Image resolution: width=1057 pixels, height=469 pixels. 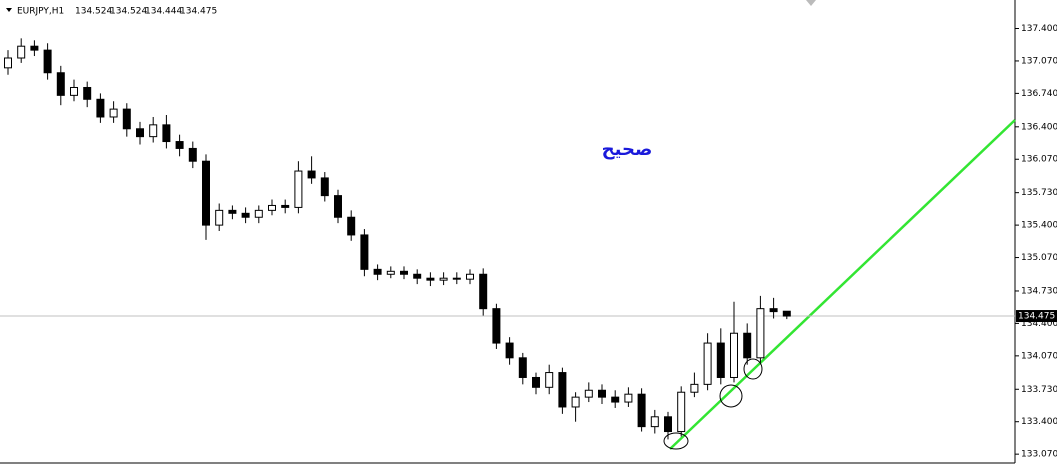 I want to click on y-tick-label: 135.730, so click(x=1039, y=193).